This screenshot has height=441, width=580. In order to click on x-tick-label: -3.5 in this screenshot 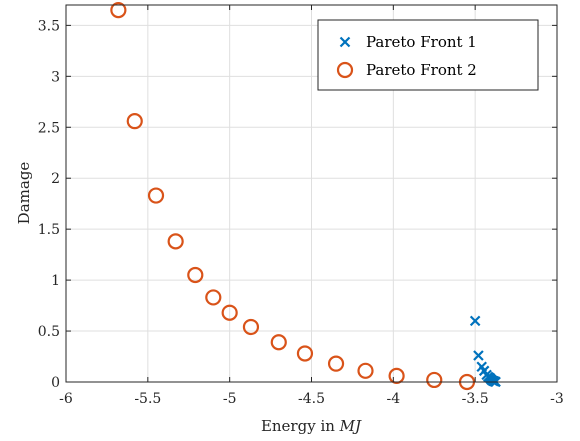, I will do `click(475, 399)`.